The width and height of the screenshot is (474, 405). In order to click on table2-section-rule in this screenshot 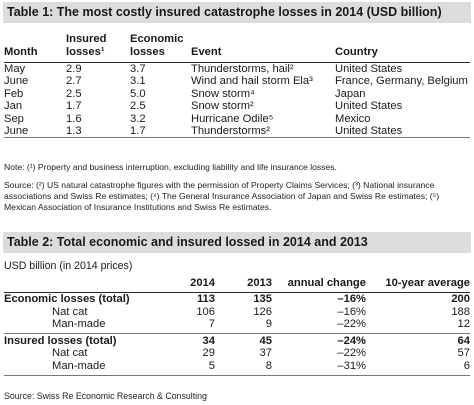, I will do `click(237, 333)`.